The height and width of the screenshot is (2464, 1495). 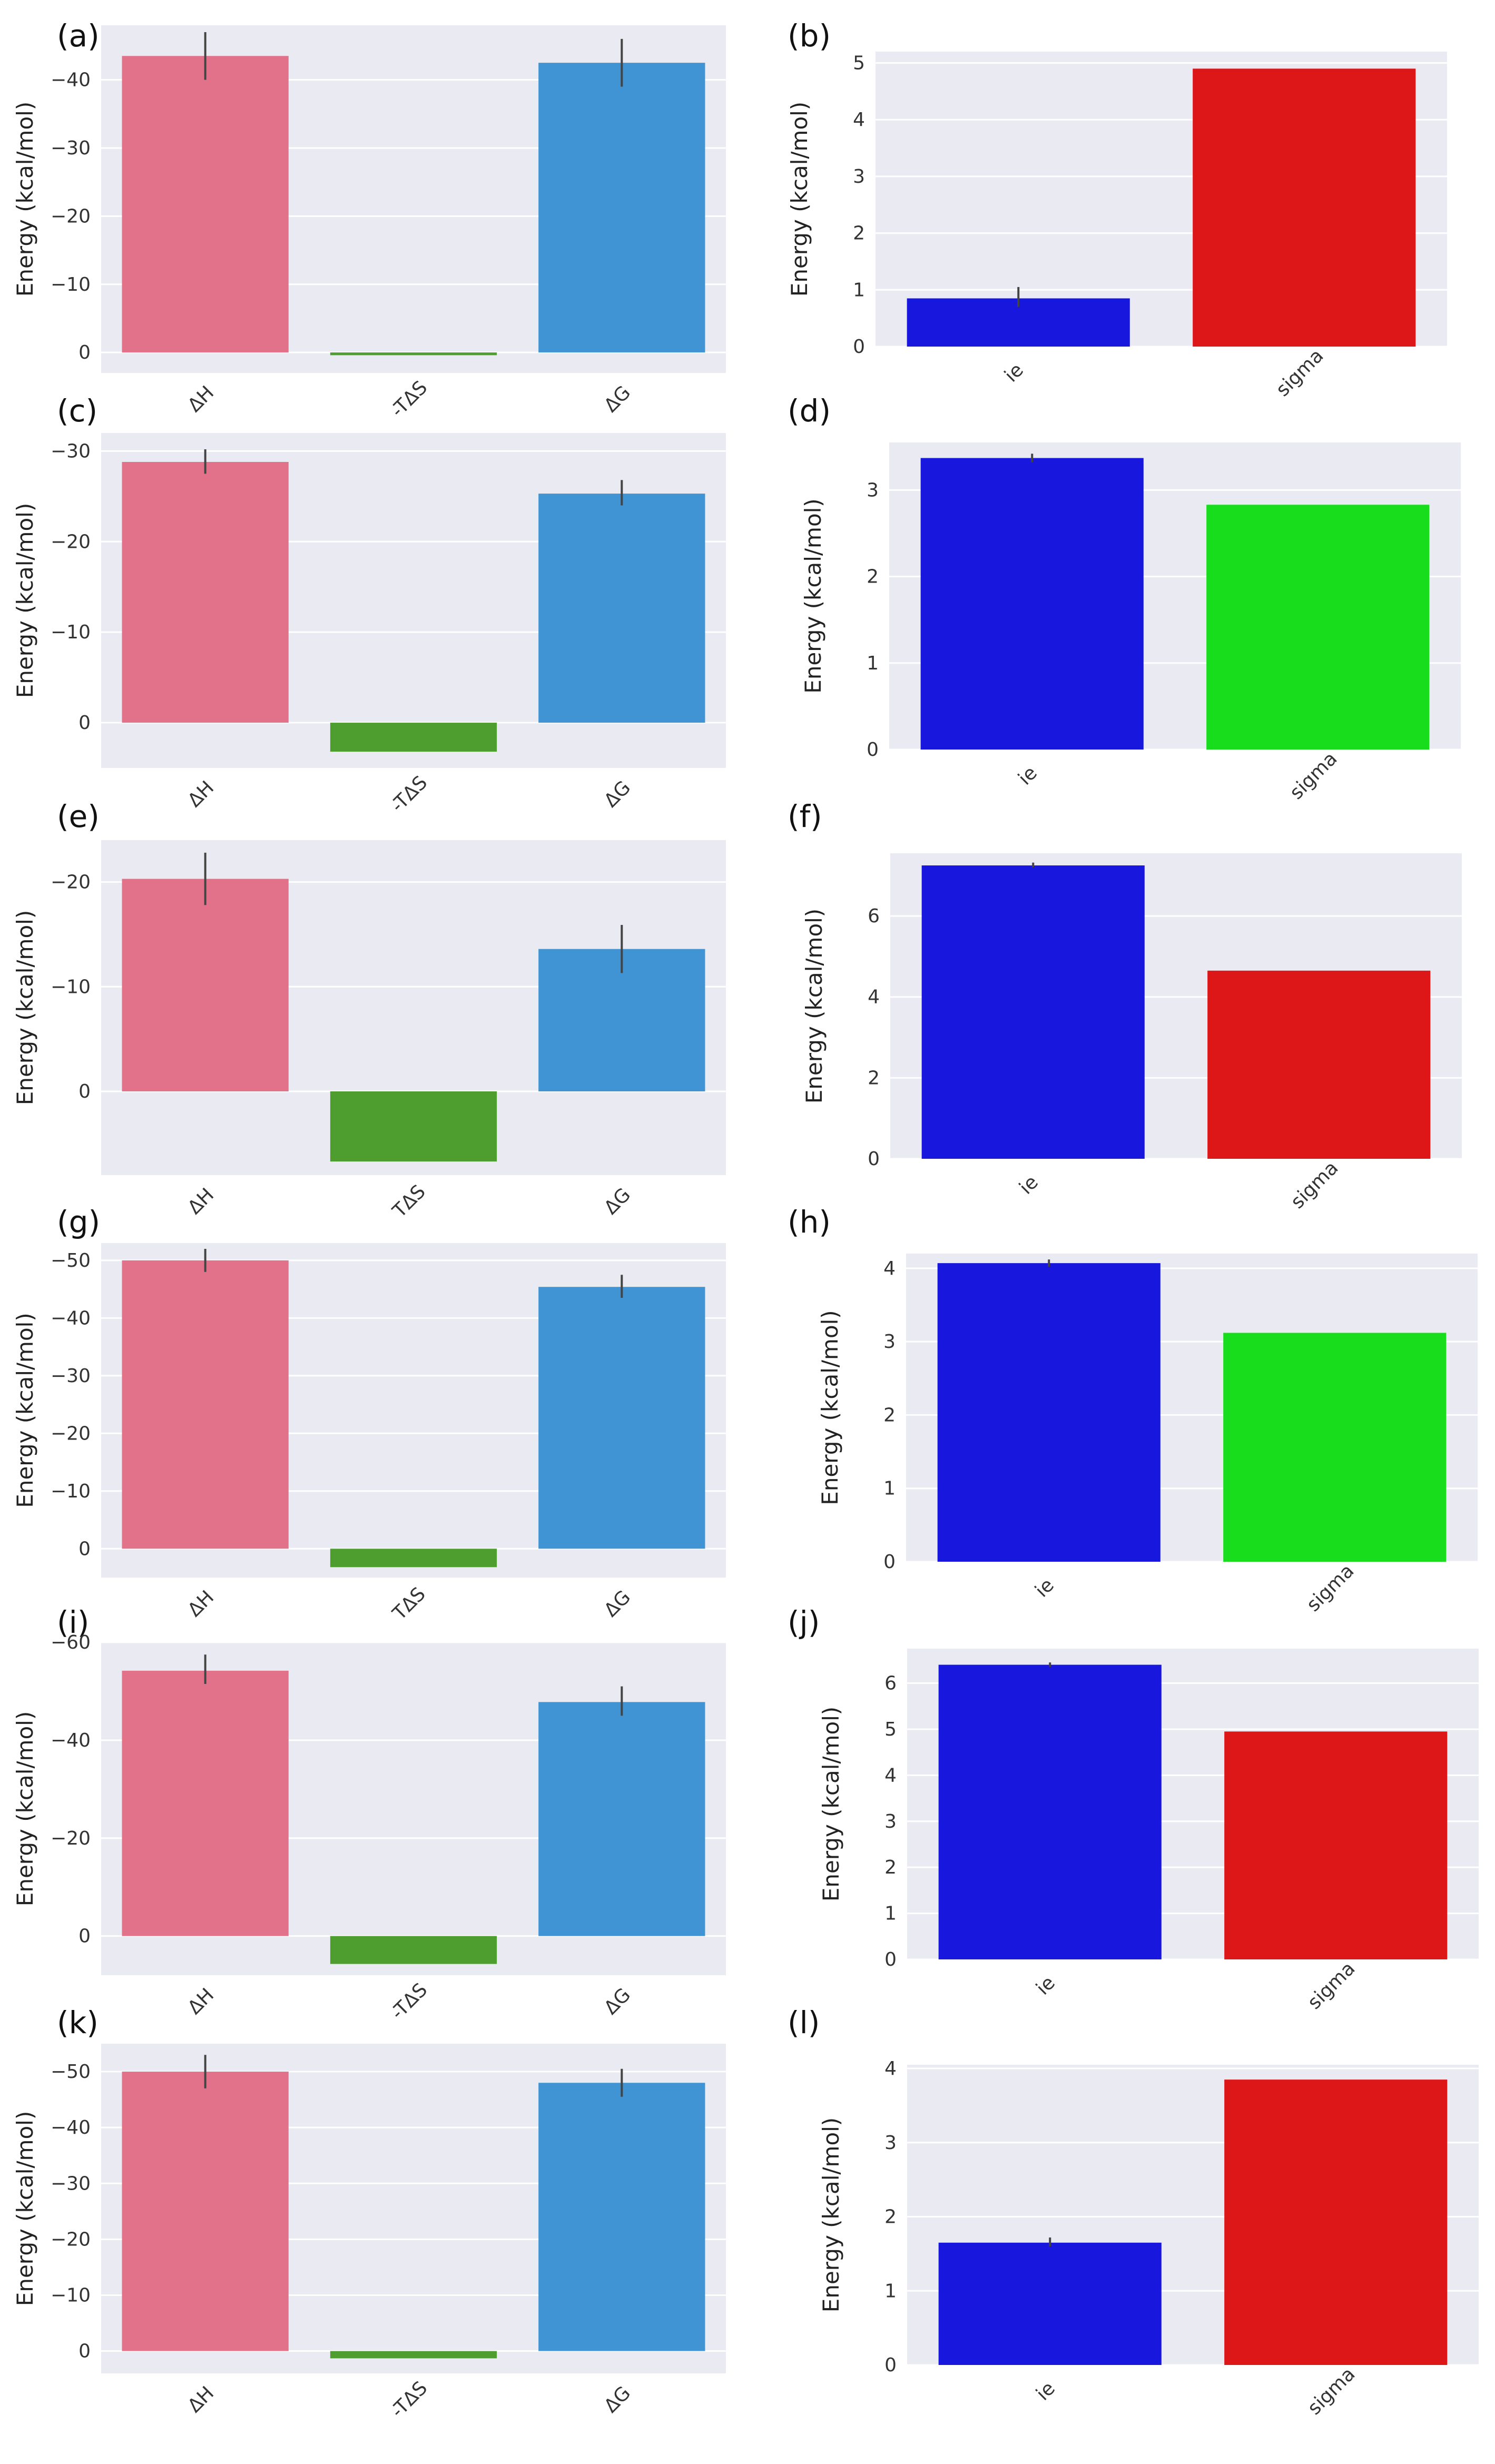 I want to click on panel-label: (f), so click(x=805, y=817).